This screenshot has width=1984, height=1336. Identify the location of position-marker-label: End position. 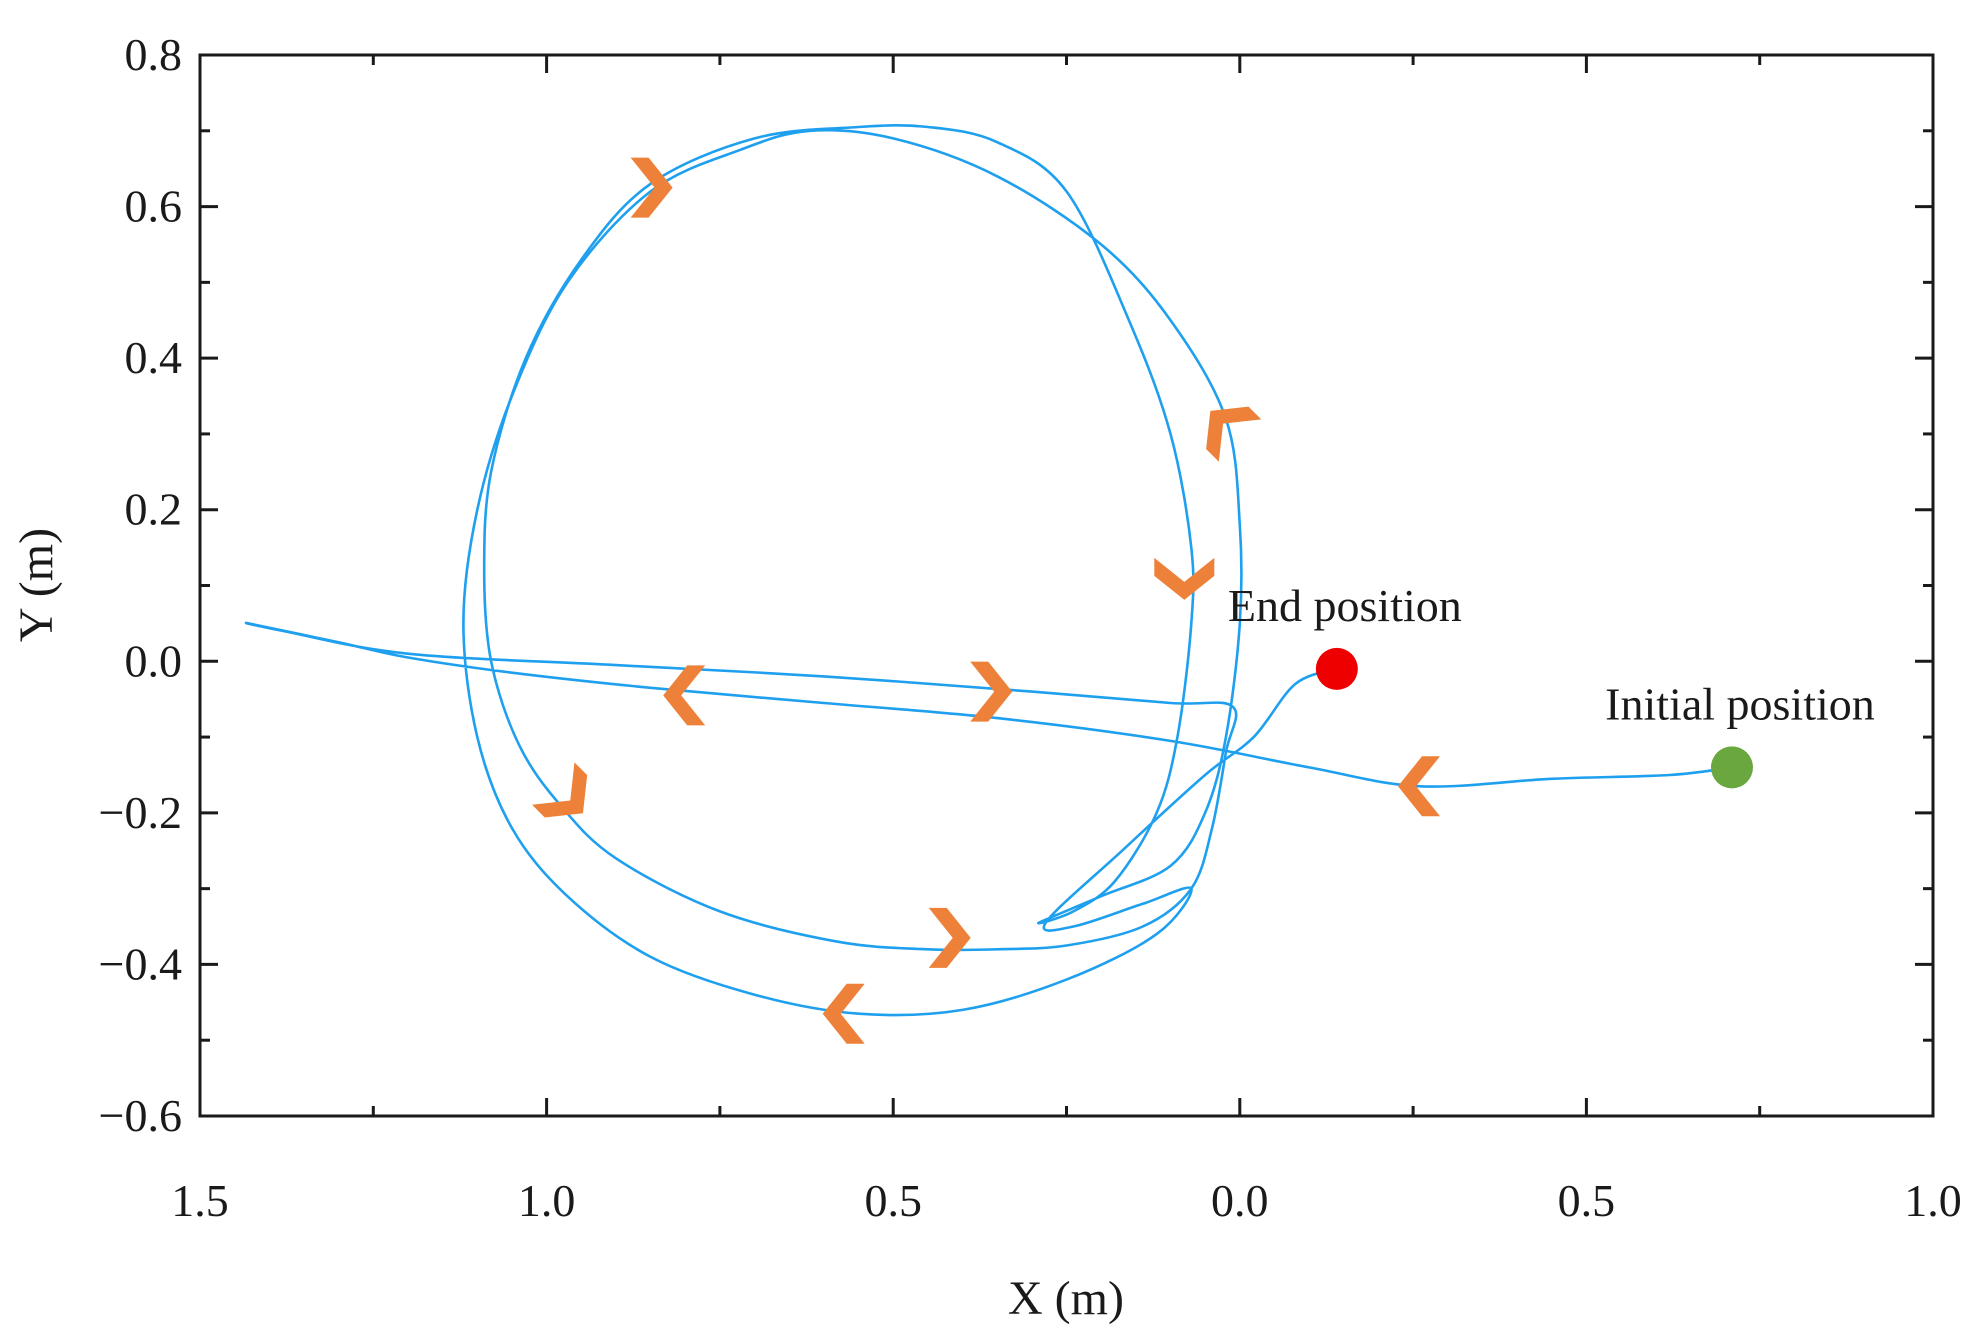
(1345, 605).